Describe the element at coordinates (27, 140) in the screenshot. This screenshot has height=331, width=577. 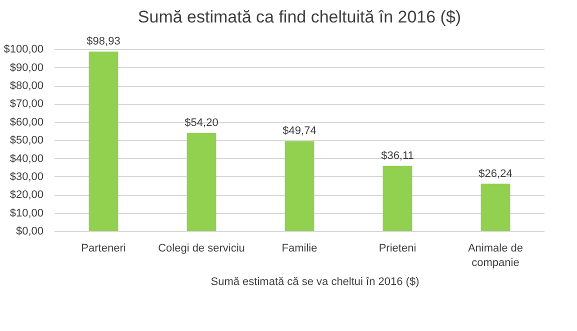
I see `y-tick-label: $50,00` at that location.